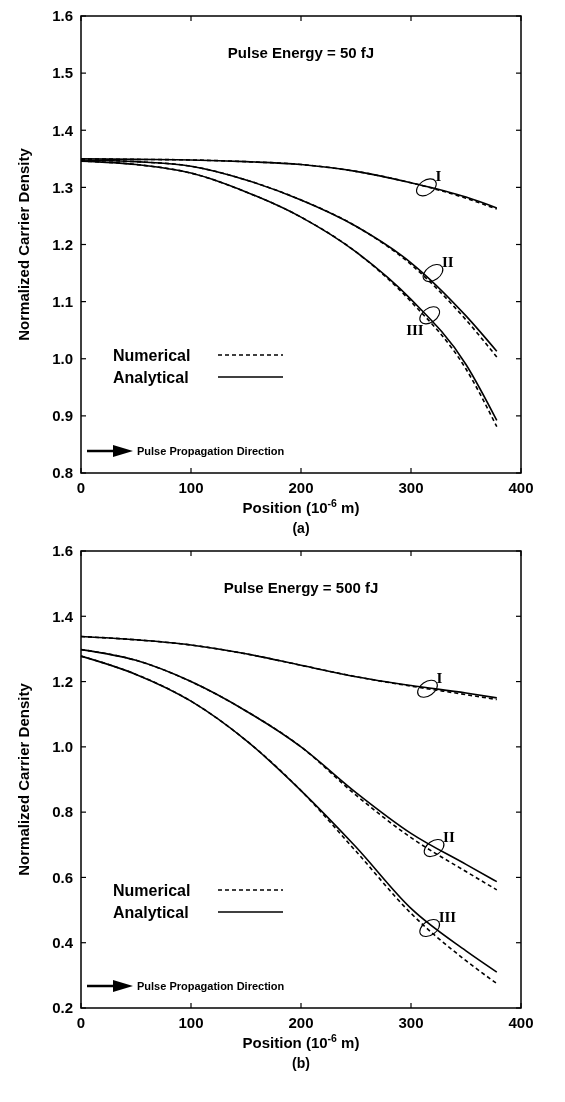 This screenshot has width=565, height=1102. What do you see at coordinates (63, 942) in the screenshot?
I see `y-tick-label: 0.4` at bounding box center [63, 942].